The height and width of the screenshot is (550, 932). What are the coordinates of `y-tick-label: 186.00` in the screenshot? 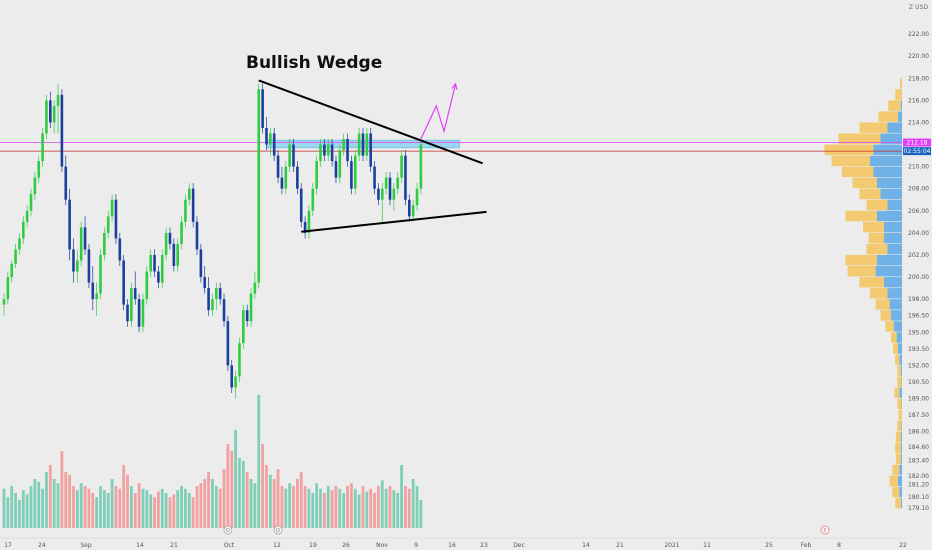 It's located at (918, 432).